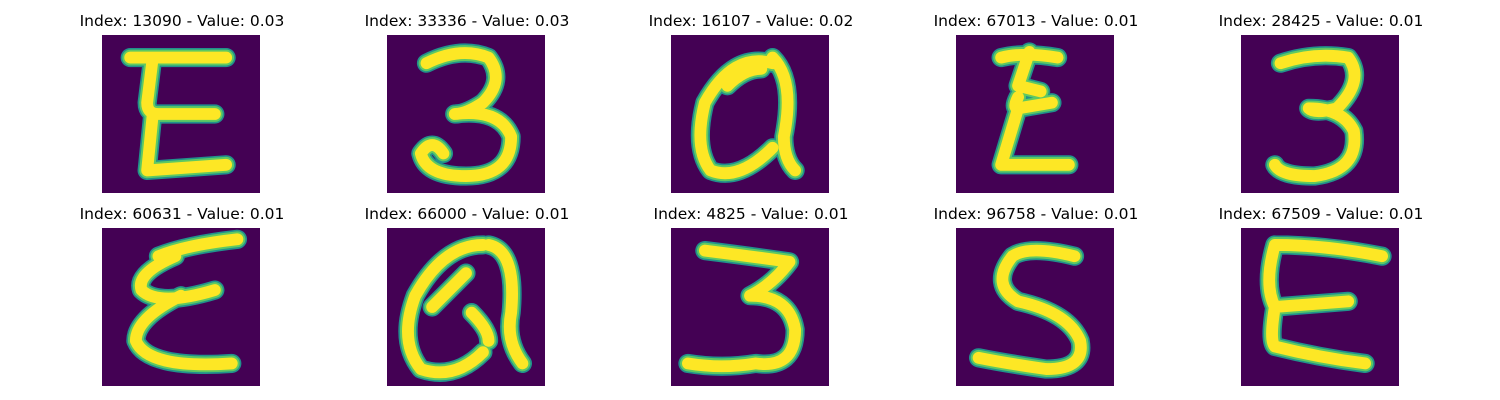 This screenshot has width=1500, height=400. Describe the element at coordinates (1036, 214) in the screenshot. I see `panel-title: Index: 96758 - Value: 0.01` at that location.